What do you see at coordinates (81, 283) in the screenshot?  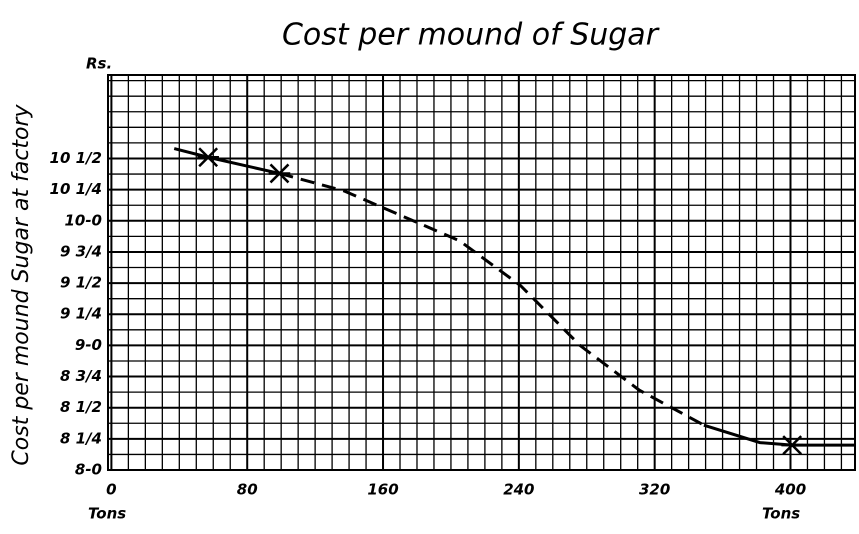 I see `y-tick-label: 9 1/2` at bounding box center [81, 283].